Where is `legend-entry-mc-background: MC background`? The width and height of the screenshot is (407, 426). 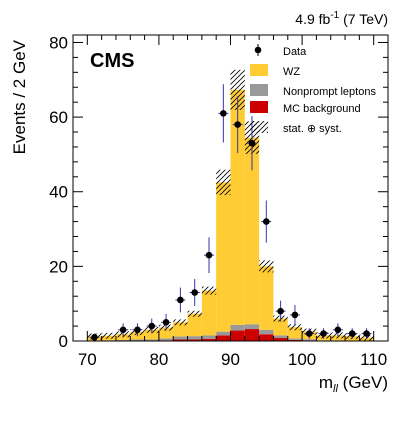
legend-entry-mc-background: MC background is located at coordinates (305, 108).